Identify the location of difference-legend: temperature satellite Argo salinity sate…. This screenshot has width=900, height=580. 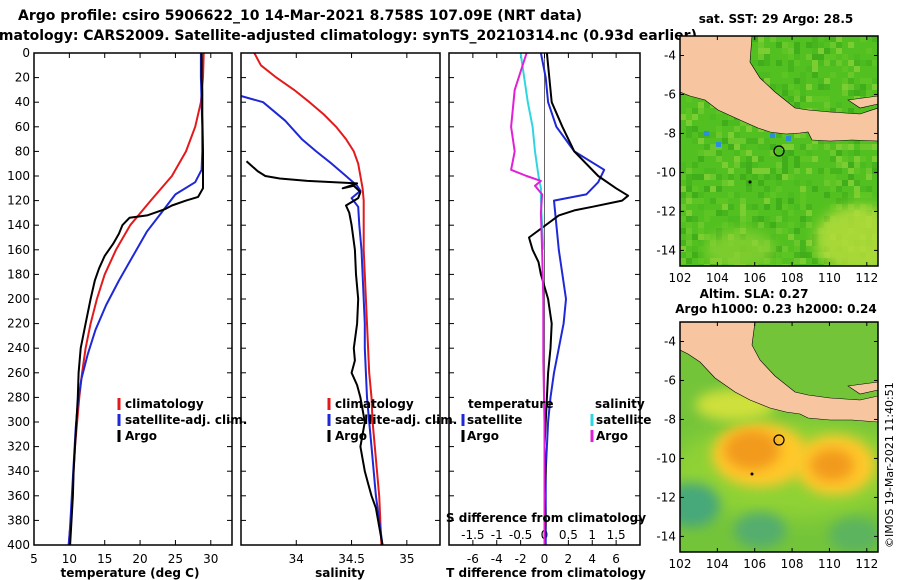
(556, 420).